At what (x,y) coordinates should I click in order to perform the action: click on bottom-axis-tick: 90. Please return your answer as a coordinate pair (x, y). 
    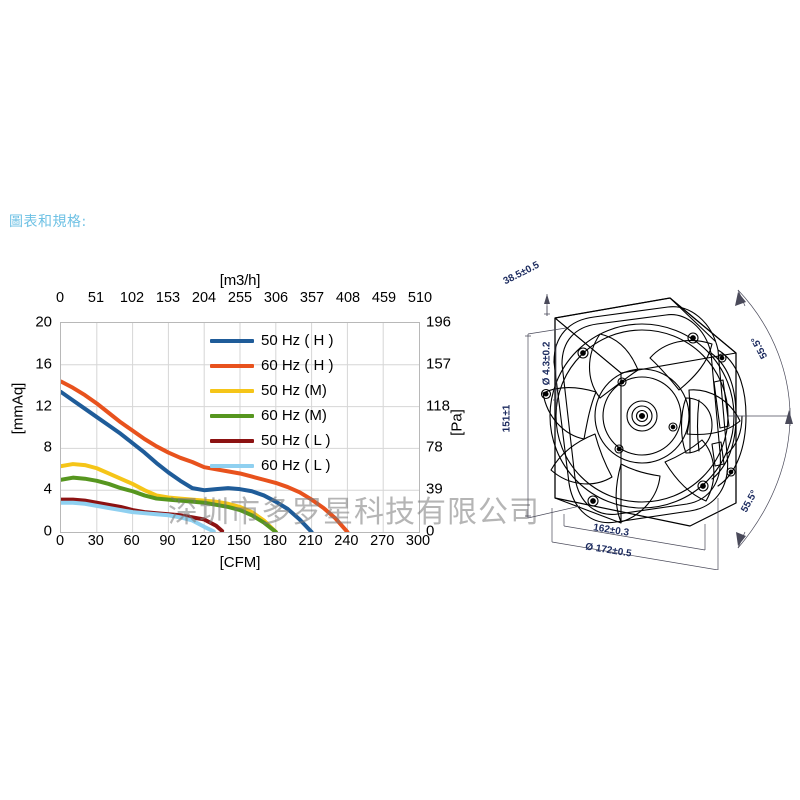
    Looking at the image, I should click on (167, 541).